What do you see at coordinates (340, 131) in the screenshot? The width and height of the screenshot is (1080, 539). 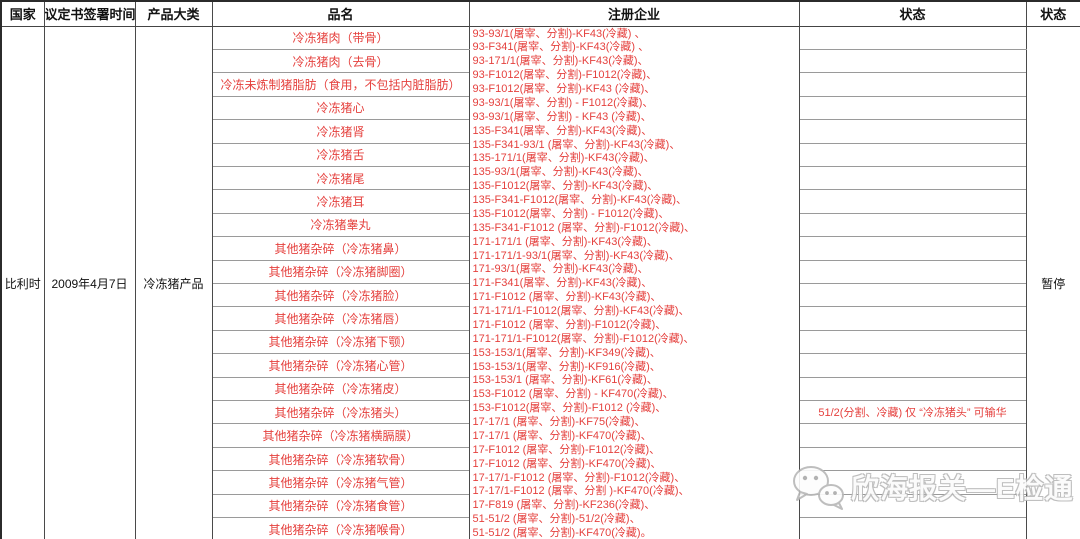 I see `product-name-cell: 冷冻猪肾` at bounding box center [340, 131].